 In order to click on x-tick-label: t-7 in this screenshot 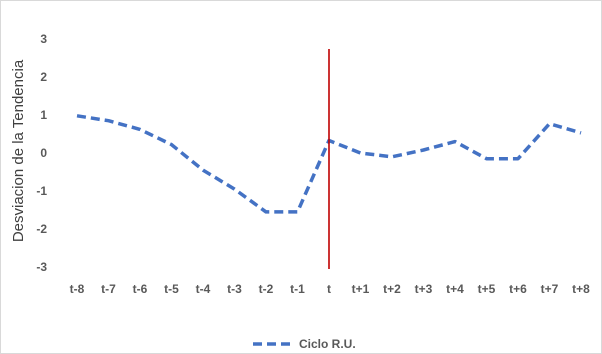, I will do `click(108, 289)`.